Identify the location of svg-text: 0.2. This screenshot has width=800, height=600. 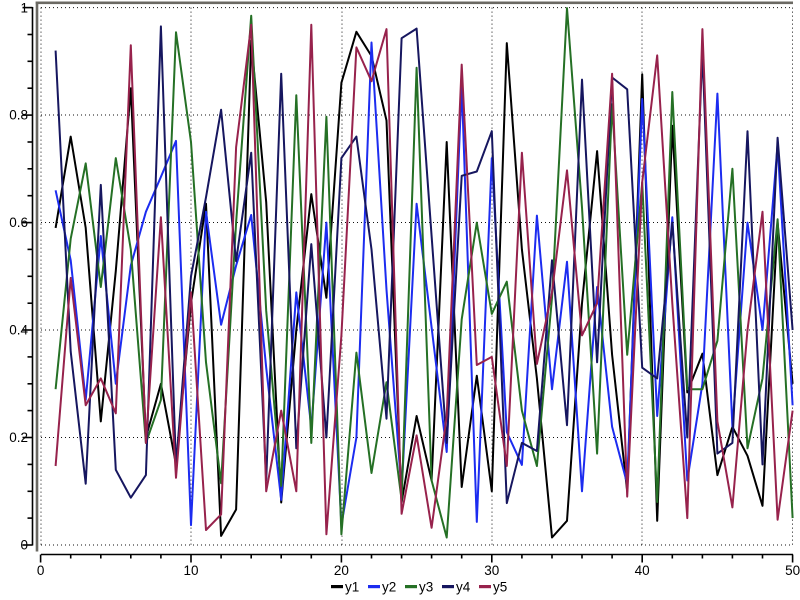
(18, 437).